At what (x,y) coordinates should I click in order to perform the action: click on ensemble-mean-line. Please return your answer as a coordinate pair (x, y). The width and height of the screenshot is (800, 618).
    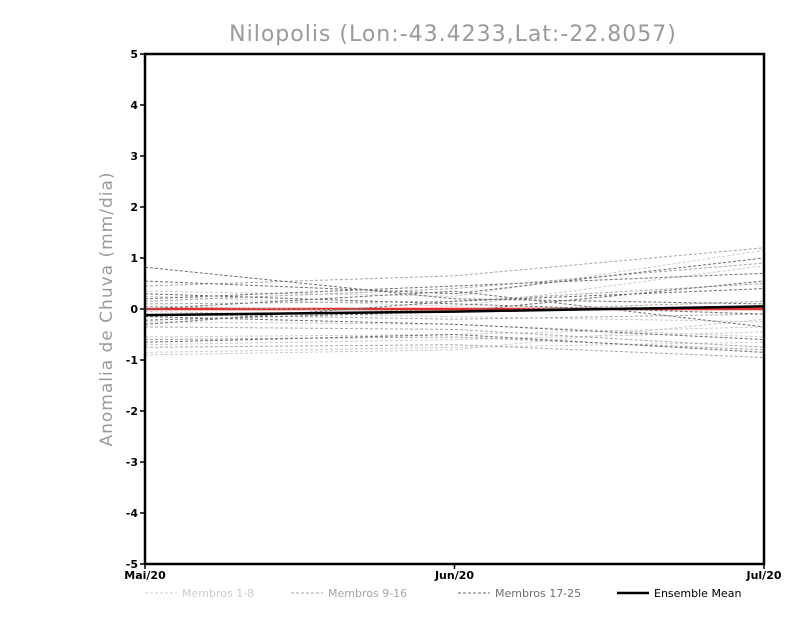
    Looking at the image, I should click on (454, 311).